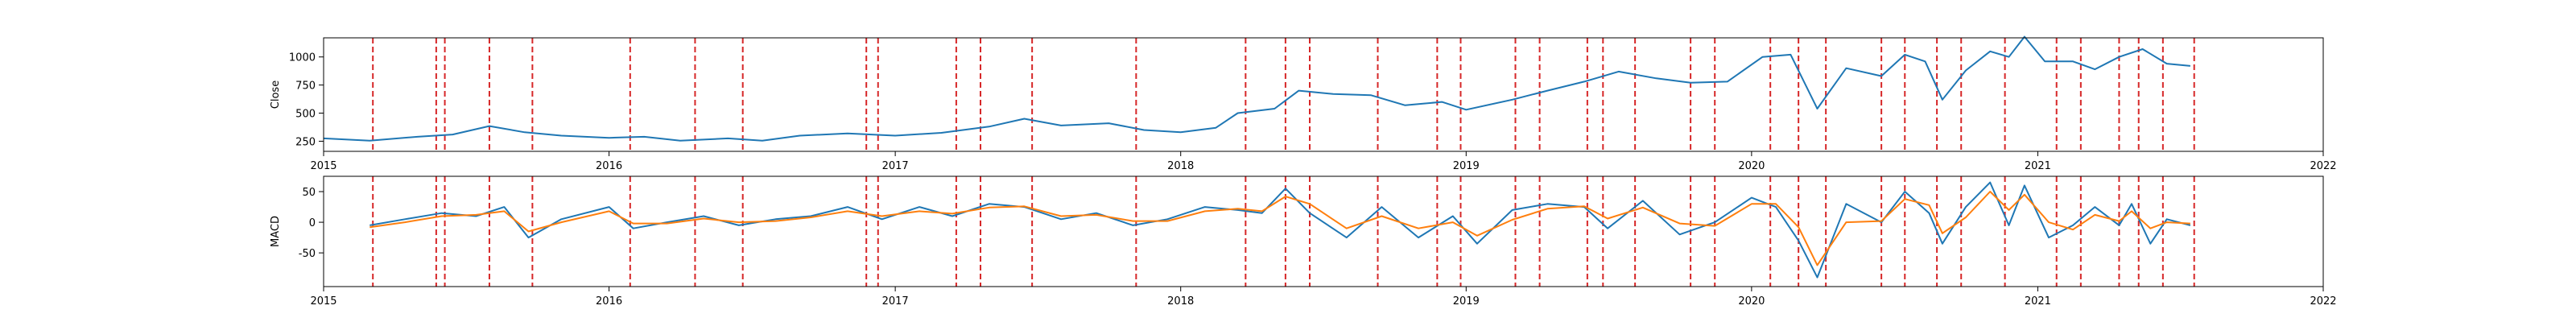 Image resolution: width=2576 pixels, height=322 pixels. What do you see at coordinates (1180, 301) in the screenshot?
I see `bottom-panel-x-tick-label: 2018` at bounding box center [1180, 301].